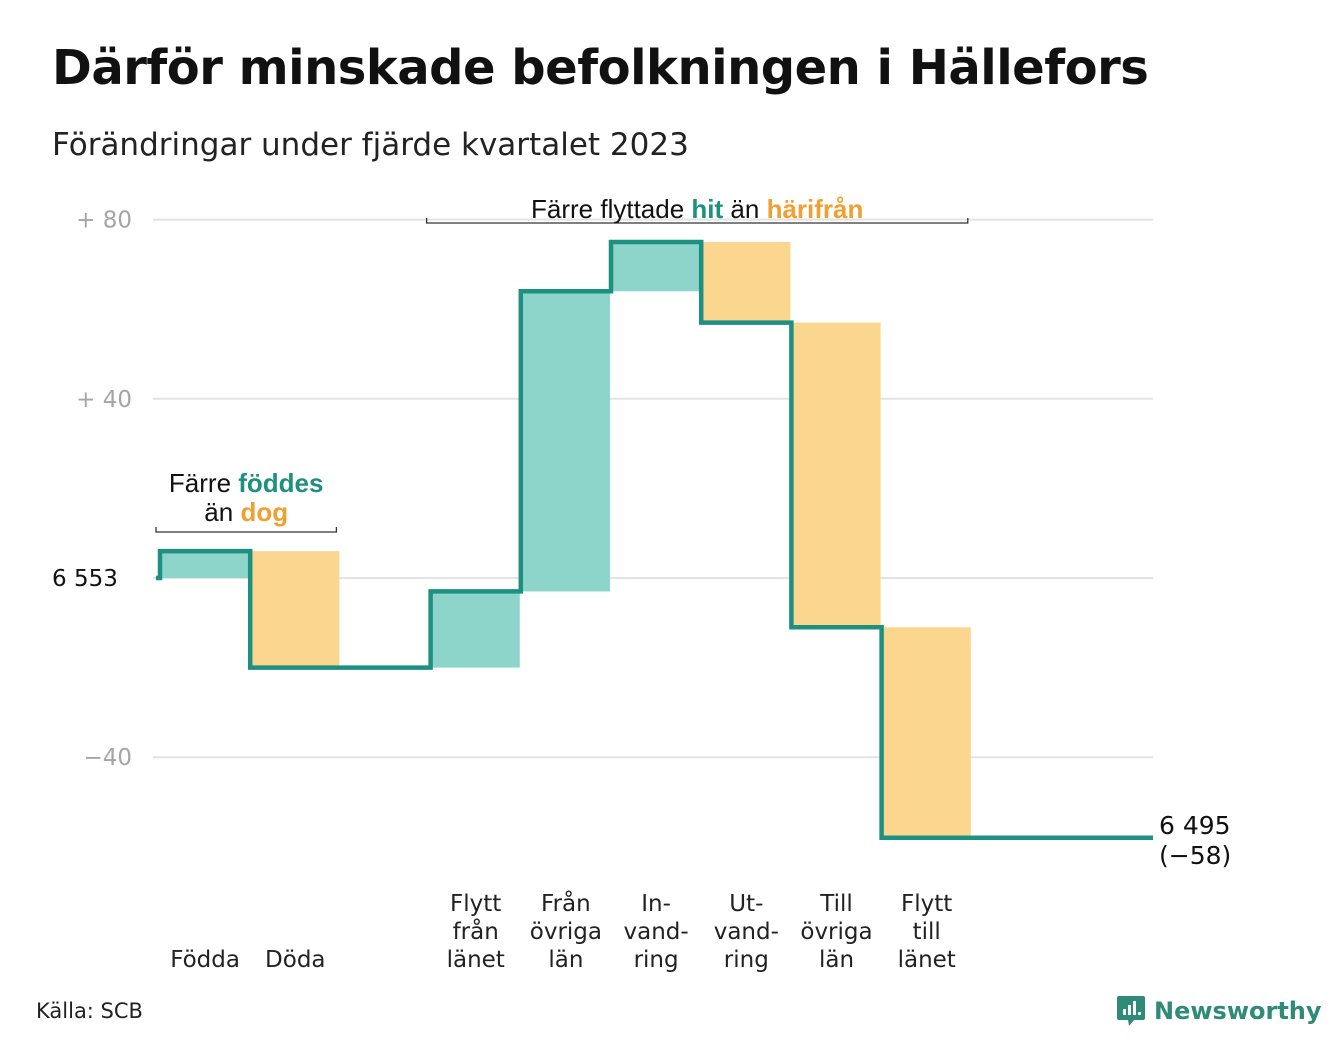 This screenshot has height=1060, width=1340. I want to click on annotation-run: Färre, so click(203, 483).